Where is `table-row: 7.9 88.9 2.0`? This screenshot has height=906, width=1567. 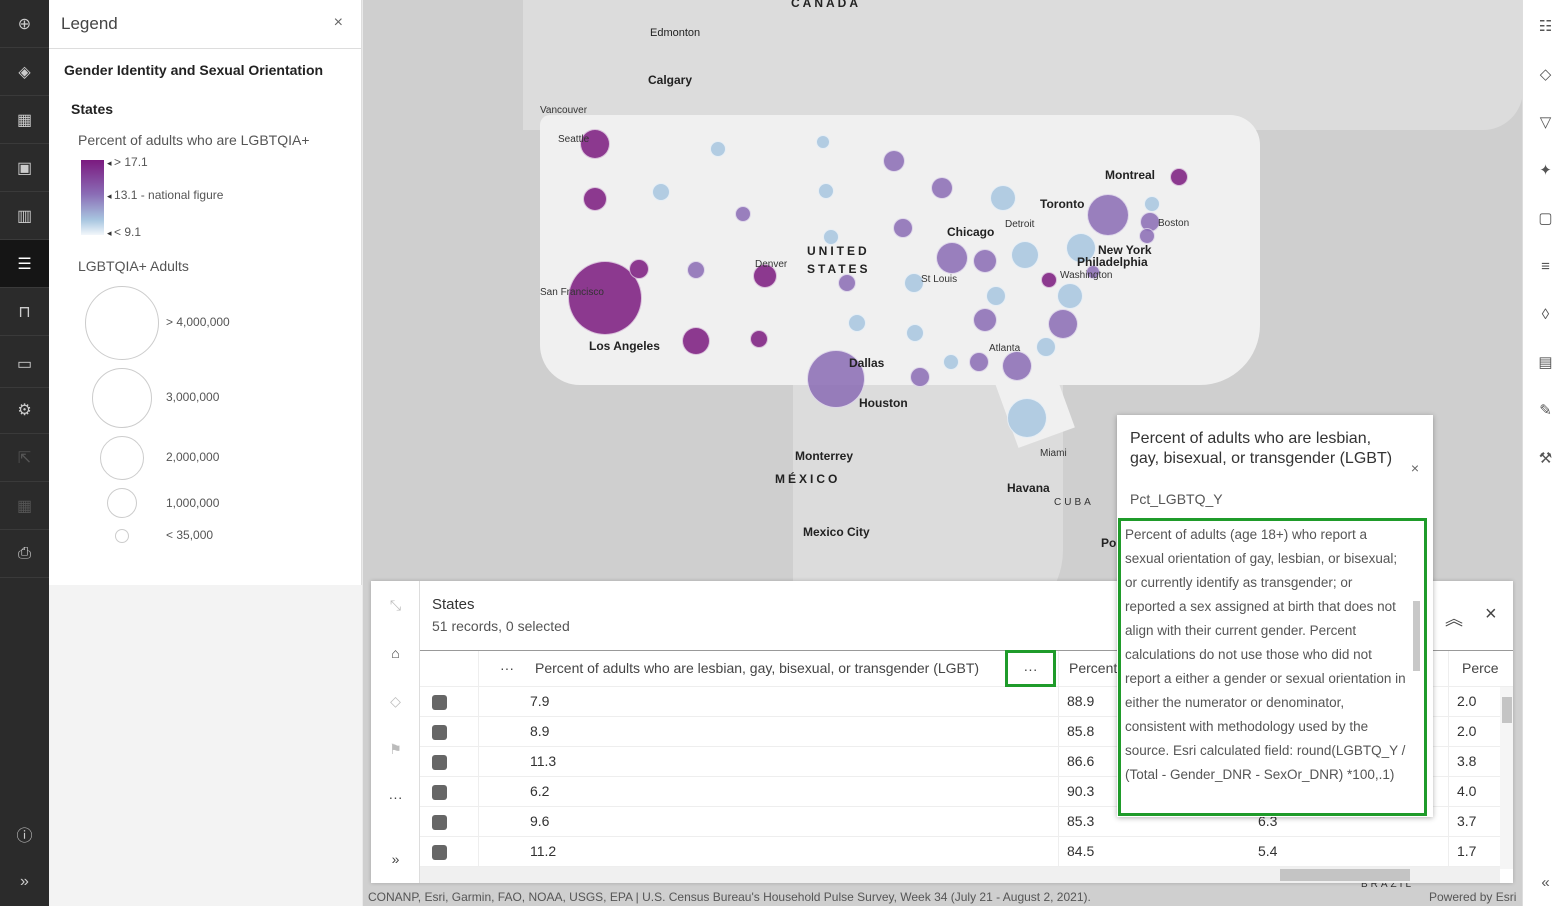 table-row: 7.9 88.9 2.0 is located at coordinates (966, 702).